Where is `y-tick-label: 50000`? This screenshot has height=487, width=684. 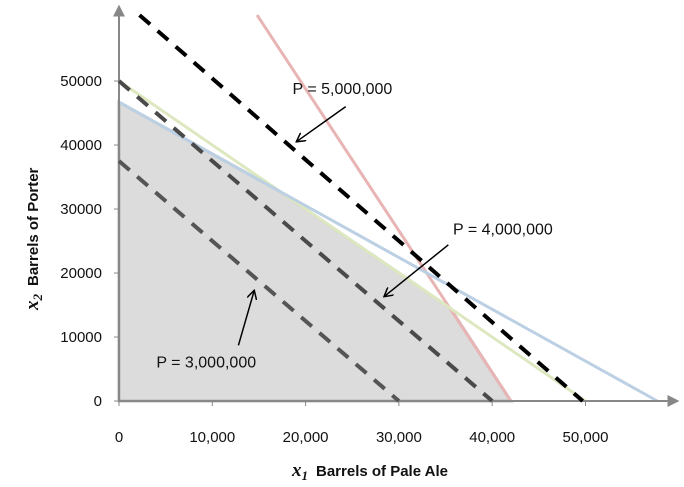
y-tick-label: 50000 is located at coordinates (81, 81).